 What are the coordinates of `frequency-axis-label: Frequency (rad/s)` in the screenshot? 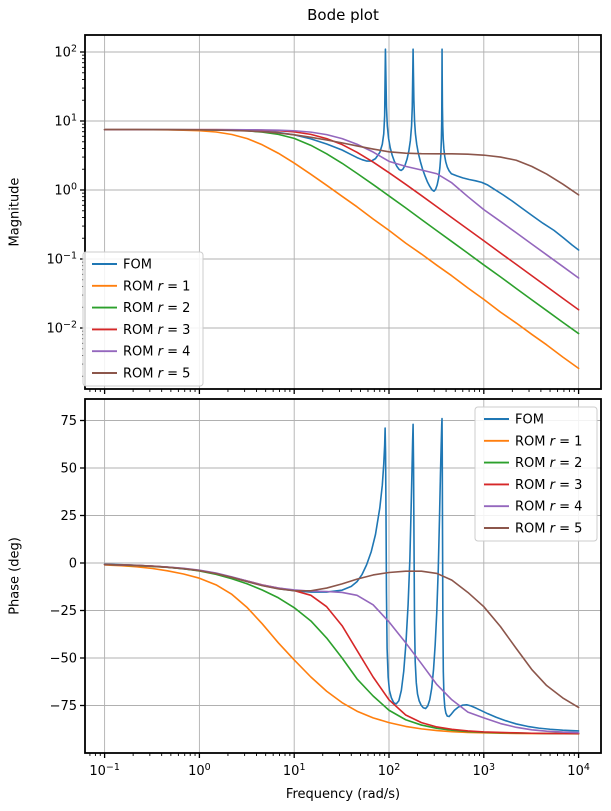 It's located at (343, 794).